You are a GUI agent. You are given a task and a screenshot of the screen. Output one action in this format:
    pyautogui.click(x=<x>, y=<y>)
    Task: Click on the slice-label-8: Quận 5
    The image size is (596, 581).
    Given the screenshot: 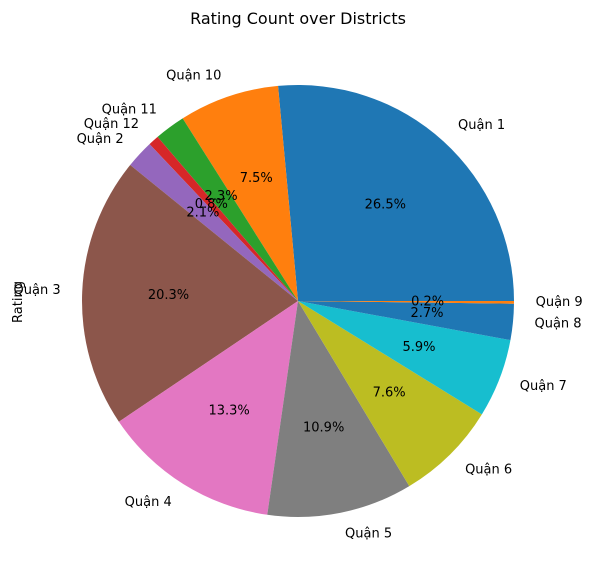 What is the action you would take?
    pyautogui.click(x=368, y=533)
    